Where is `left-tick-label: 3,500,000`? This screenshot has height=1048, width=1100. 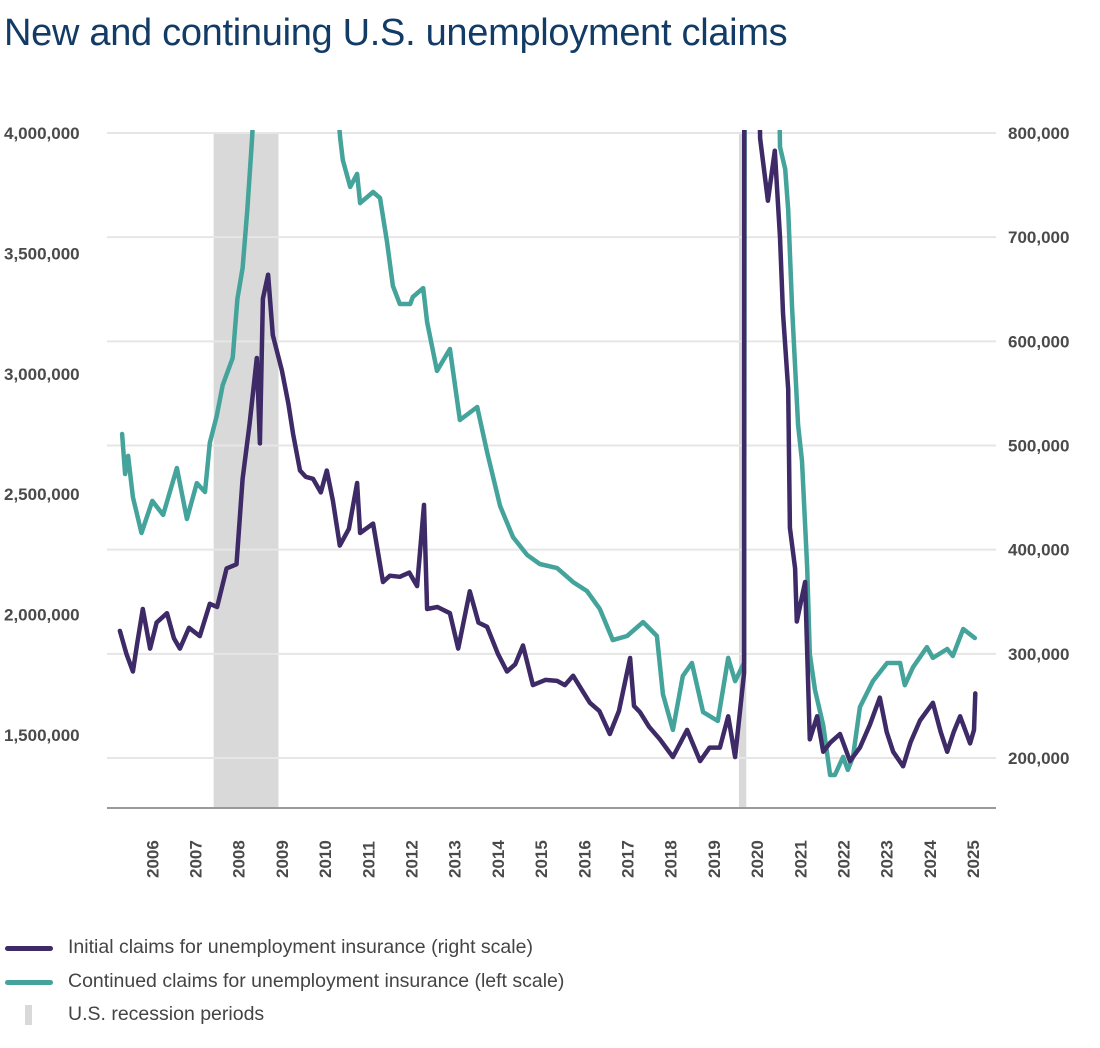 left-tick-label: 3,500,000 is located at coordinates (42, 253).